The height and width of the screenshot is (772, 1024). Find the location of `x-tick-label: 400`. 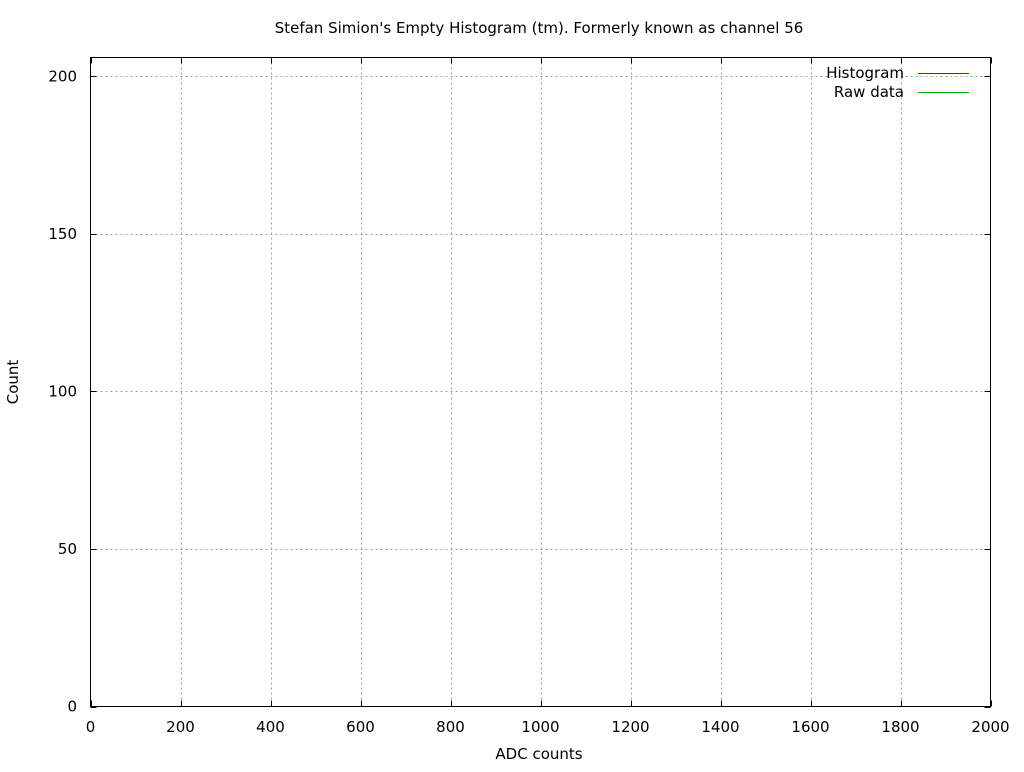

x-tick-label: 400 is located at coordinates (270, 727).